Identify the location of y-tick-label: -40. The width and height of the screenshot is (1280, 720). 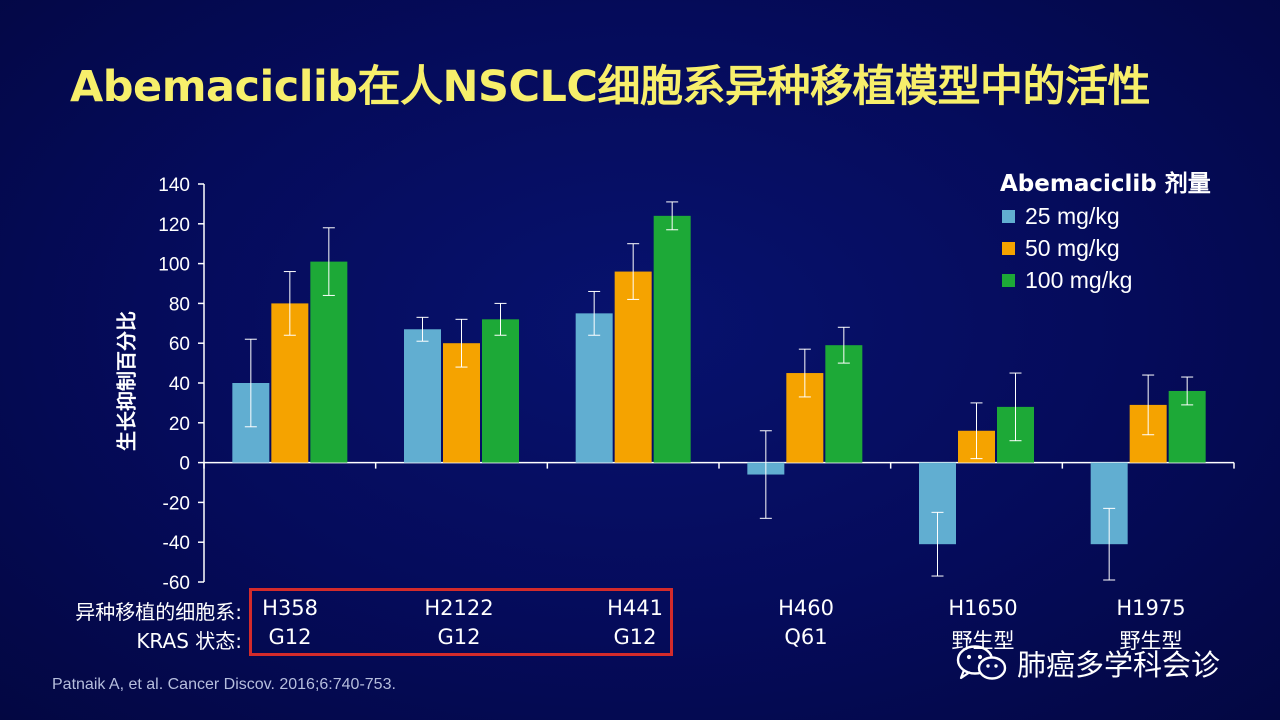
(176, 543).